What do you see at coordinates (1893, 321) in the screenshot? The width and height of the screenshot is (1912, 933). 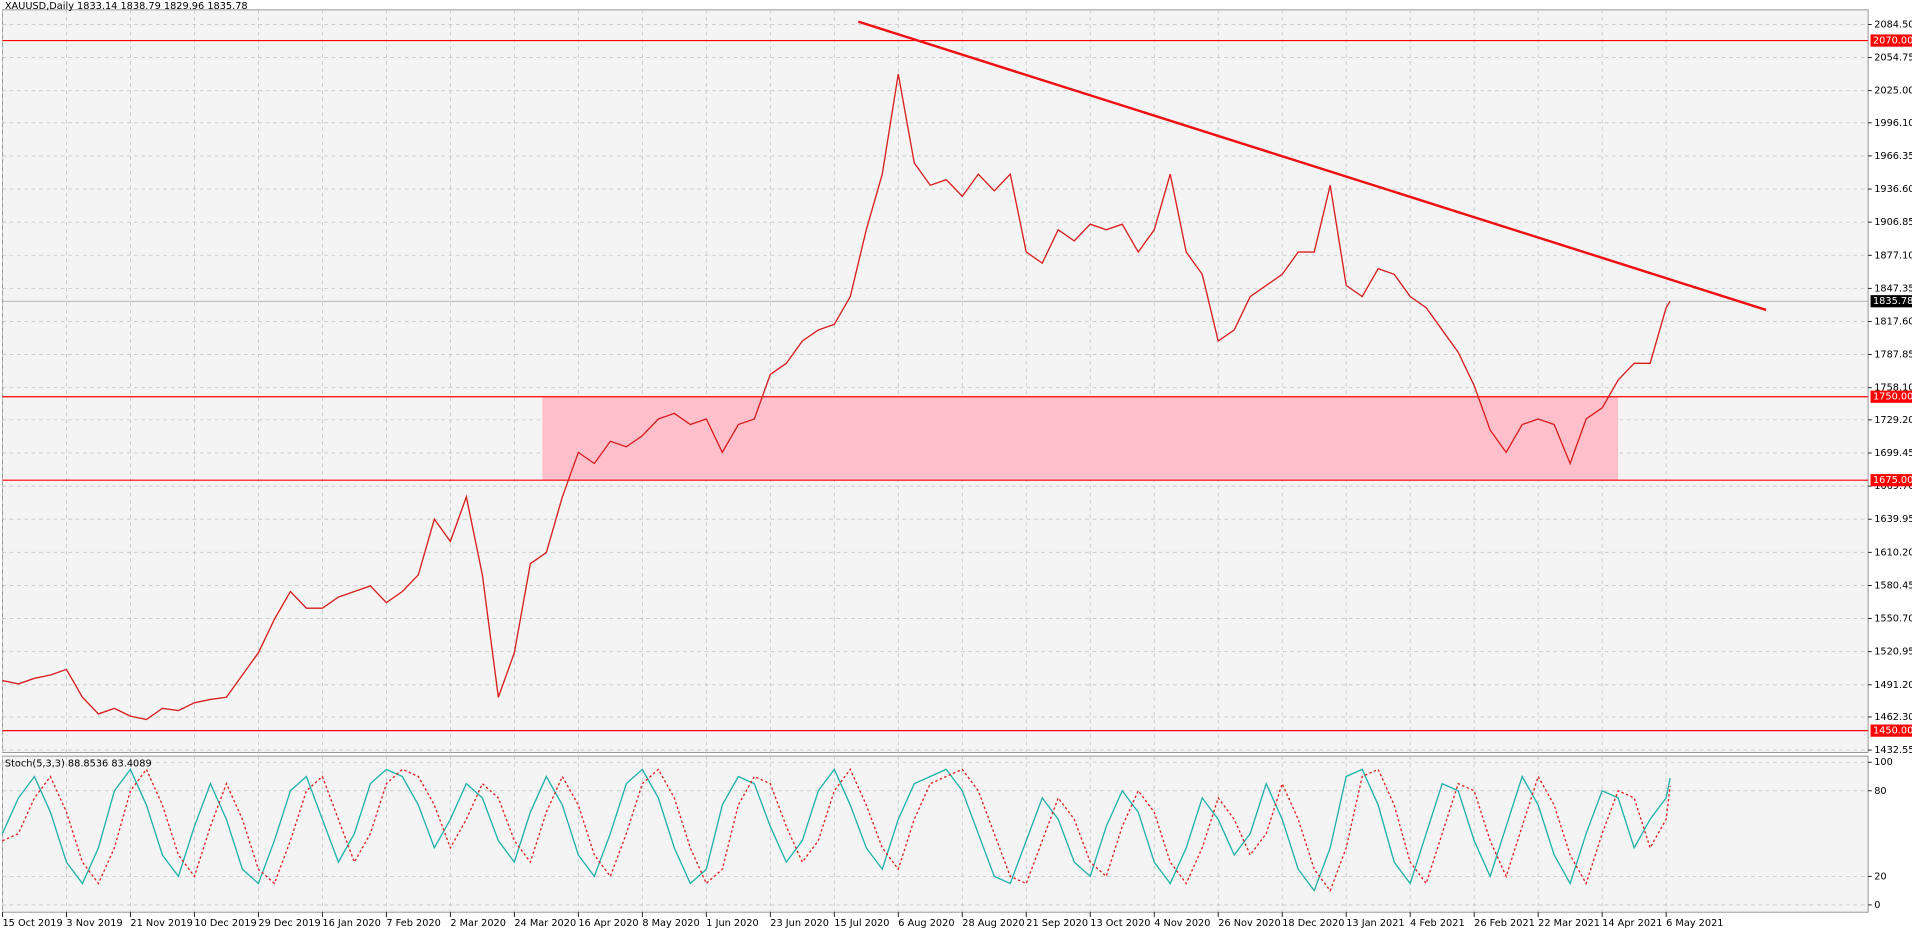 I see `y-tick-label: 1817.60` at bounding box center [1893, 321].